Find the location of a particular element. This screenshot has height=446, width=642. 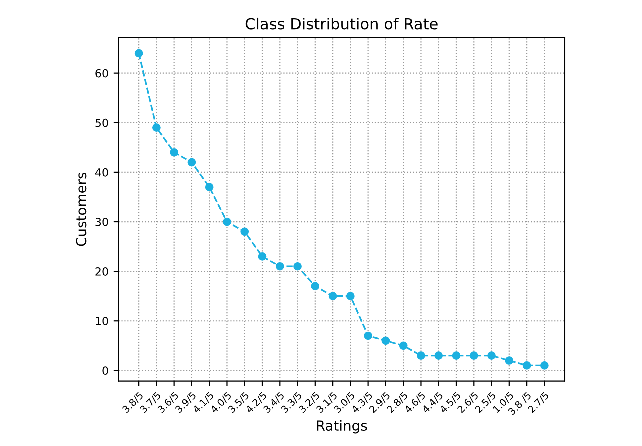

y-tick-label: 20 is located at coordinates (102, 272).